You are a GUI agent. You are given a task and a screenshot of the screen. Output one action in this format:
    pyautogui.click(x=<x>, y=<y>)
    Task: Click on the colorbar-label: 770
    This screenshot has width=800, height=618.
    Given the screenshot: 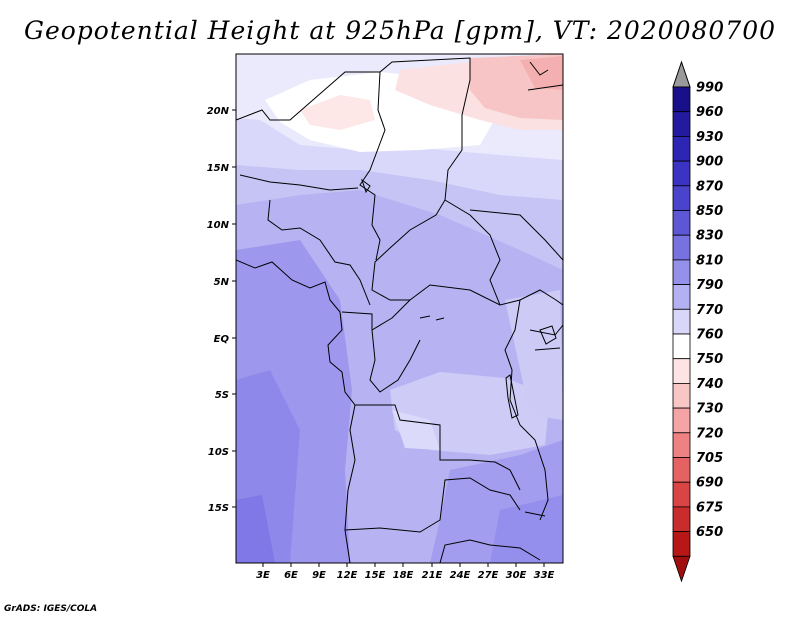 What is the action you would take?
    pyautogui.click(x=709, y=310)
    